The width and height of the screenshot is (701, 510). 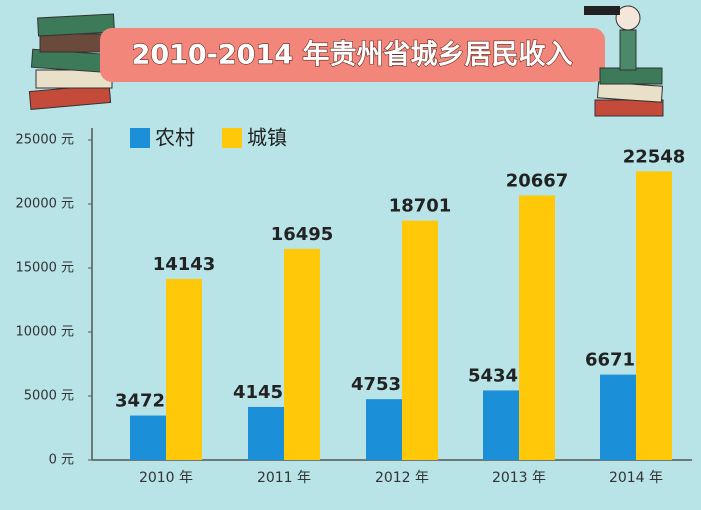 What do you see at coordinates (519, 478) in the screenshot?
I see `x-tick-label: 2013 年` at bounding box center [519, 478].